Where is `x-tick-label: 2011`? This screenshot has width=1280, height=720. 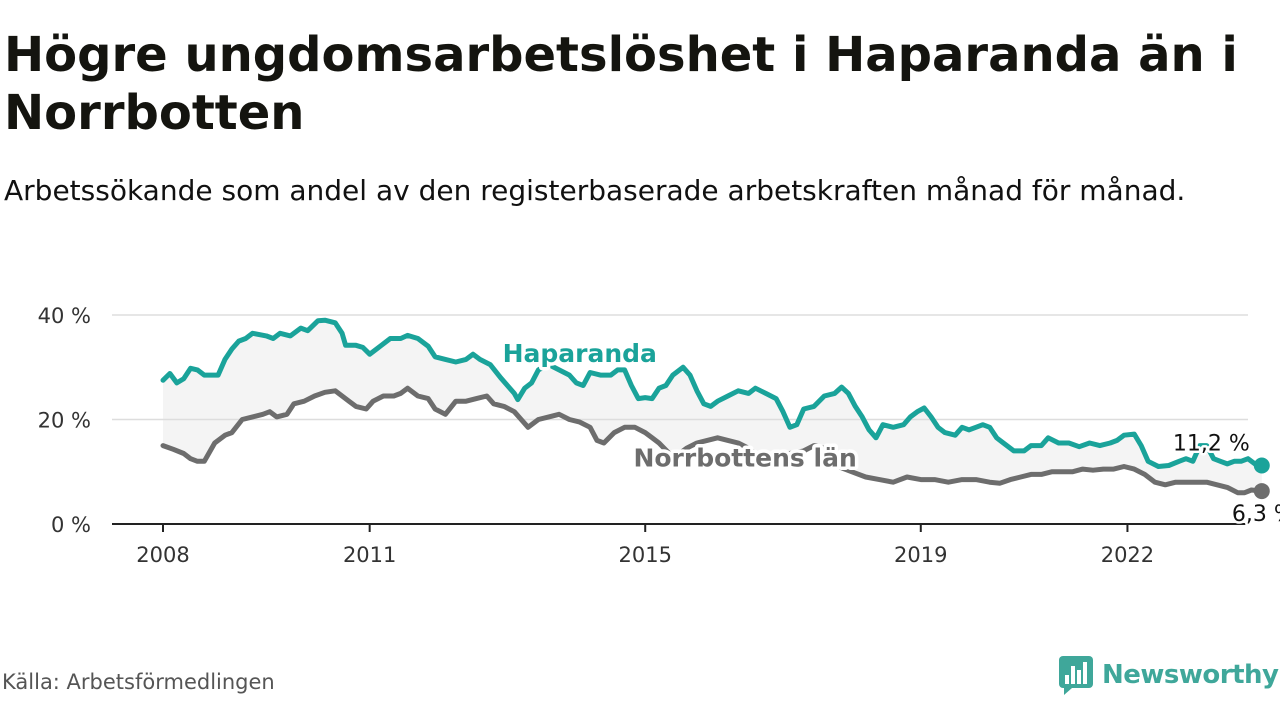 x-tick-label: 2011 is located at coordinates (369, 555).